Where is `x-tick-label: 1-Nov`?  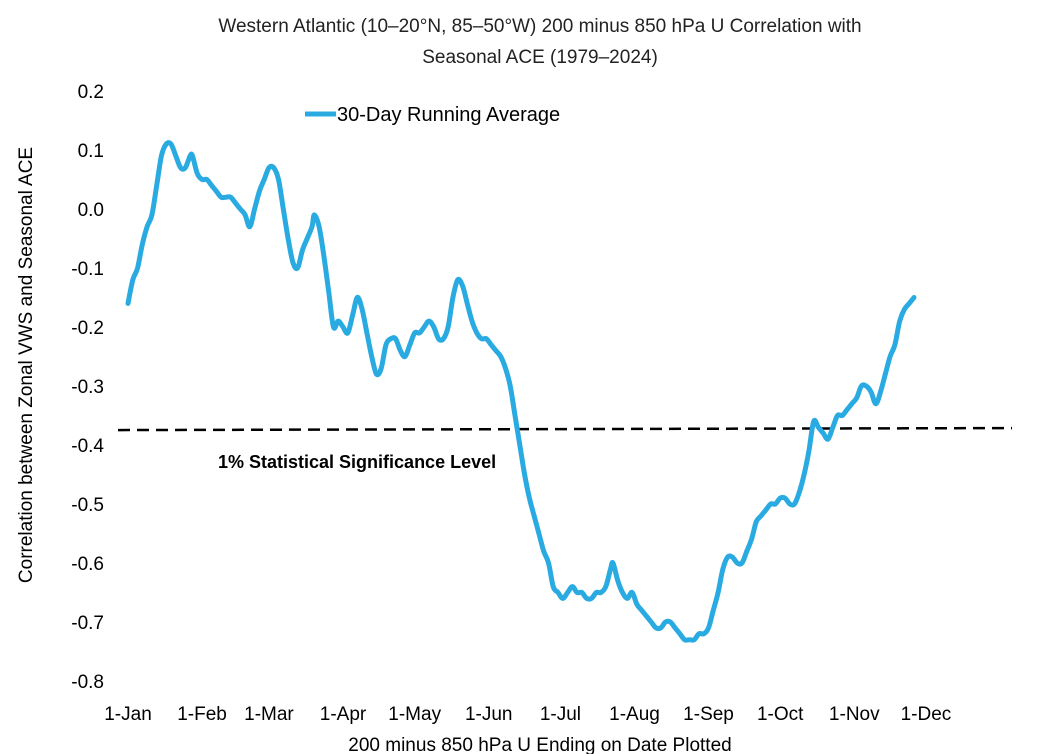
x-tick-label: 1-Nov is located at coordinates (854, 714).